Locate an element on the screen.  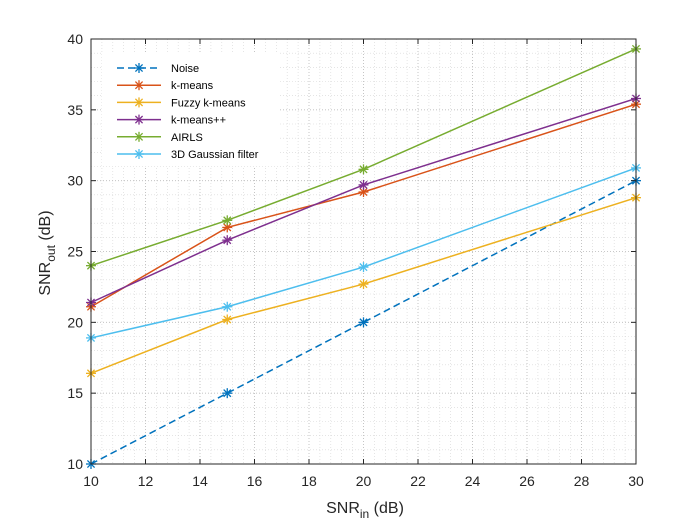
legend-item: Noise is located at coordinates (158, 69).